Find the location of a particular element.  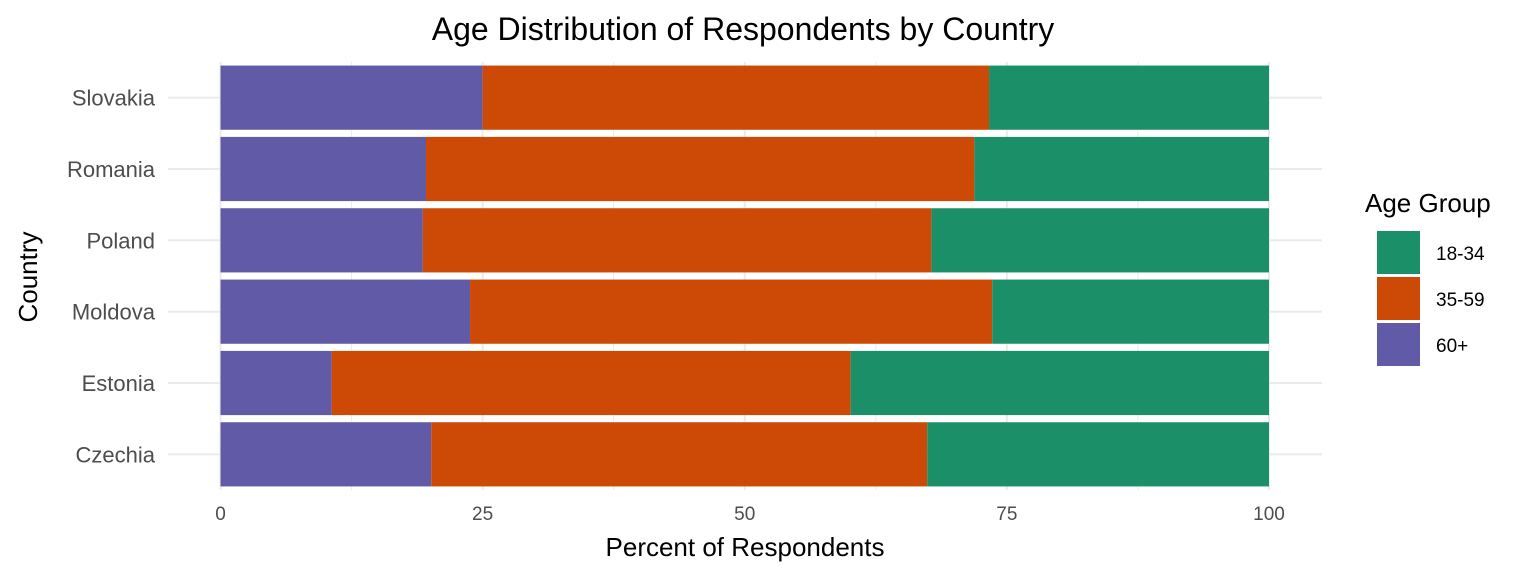

y-tick-label: Romania is located at coordinates (111, 169).